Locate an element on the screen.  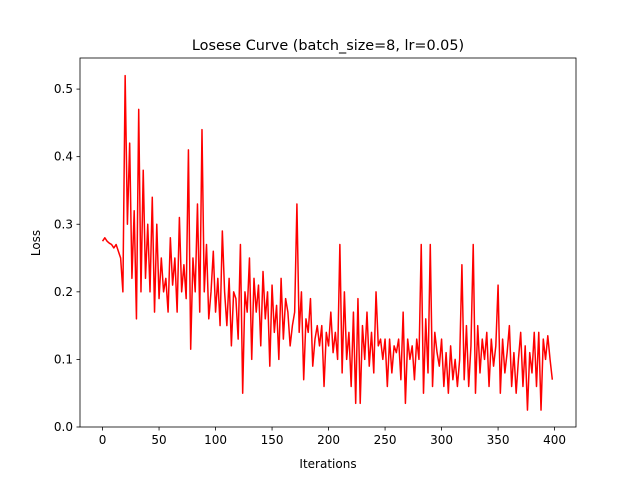
x-tick-label: 400 is located at coordinates (554, 440).